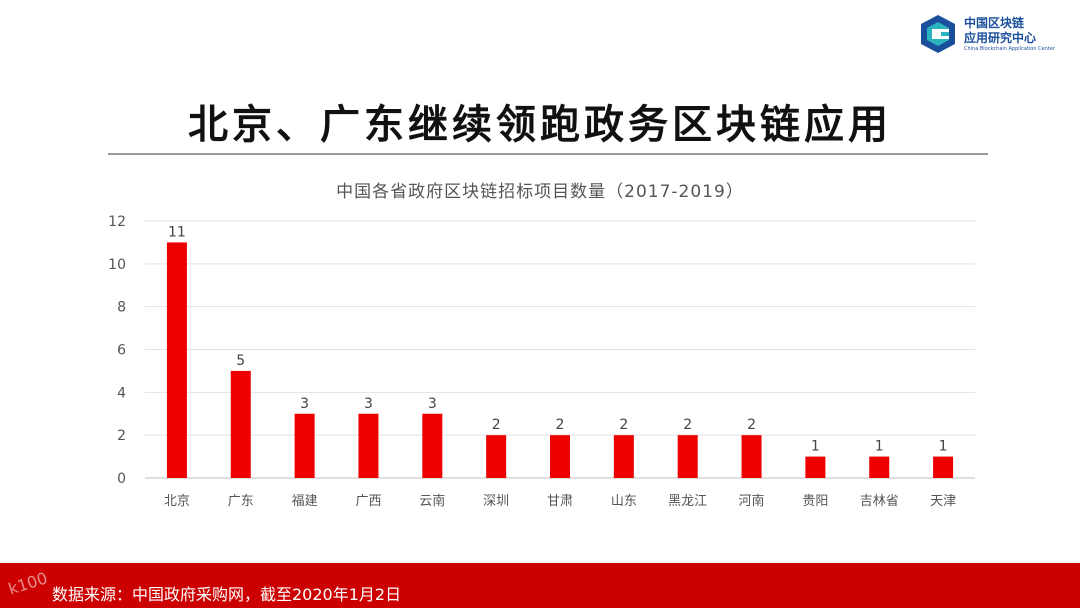 The width and height of the screenshot is (1080, 608). Describe the element at coordinates (240, 361) in the screenshot. I see `data-label: 5` at that location.